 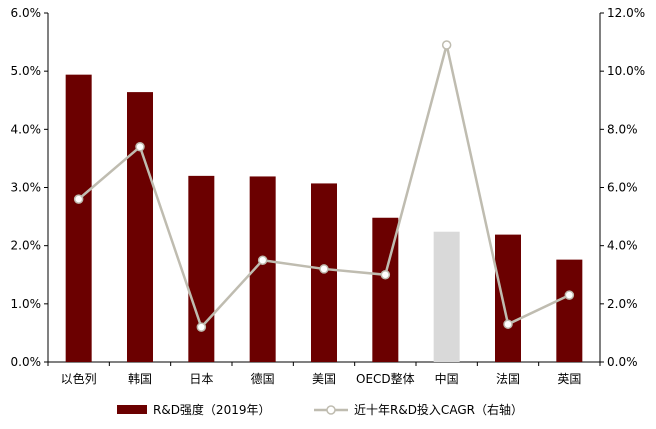 What do you see at coordinates (320, 409) in the screenshot?
I see `legend: R&D强度（2019年） 近十年R&D投入CAGR（右轴）` at bounding box center [320, 409].